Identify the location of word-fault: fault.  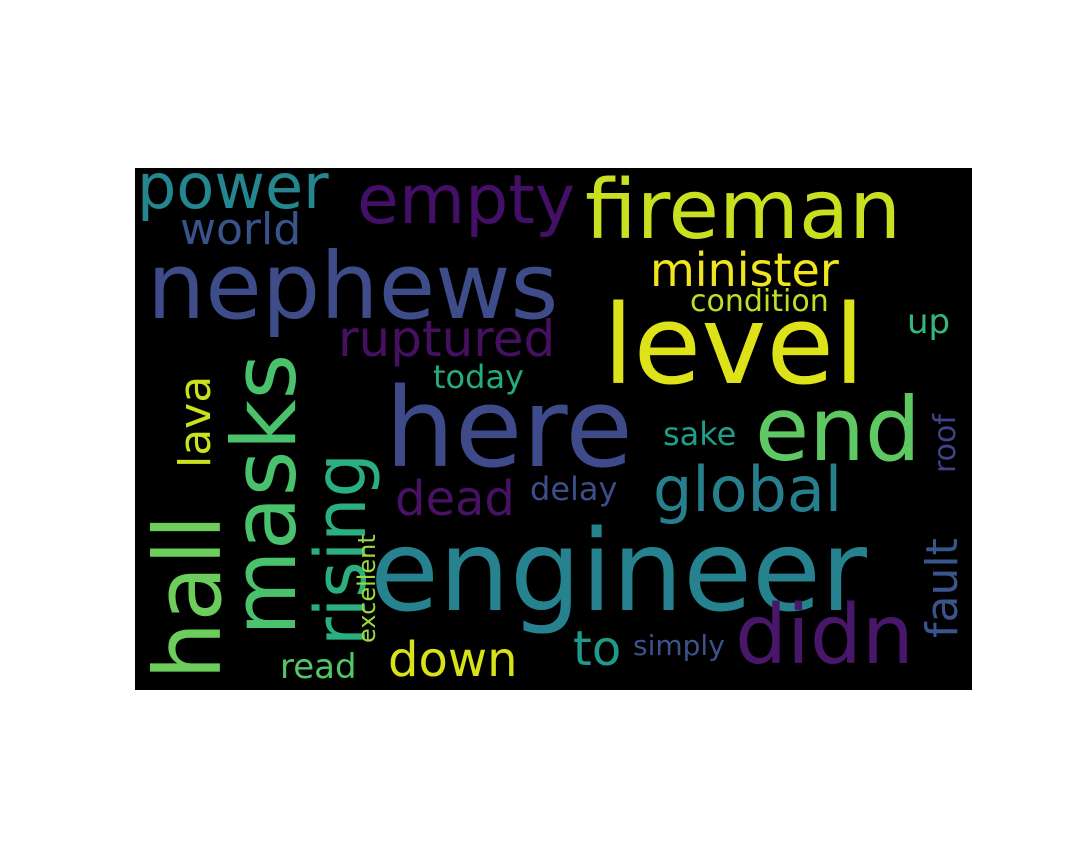
(942, 588).